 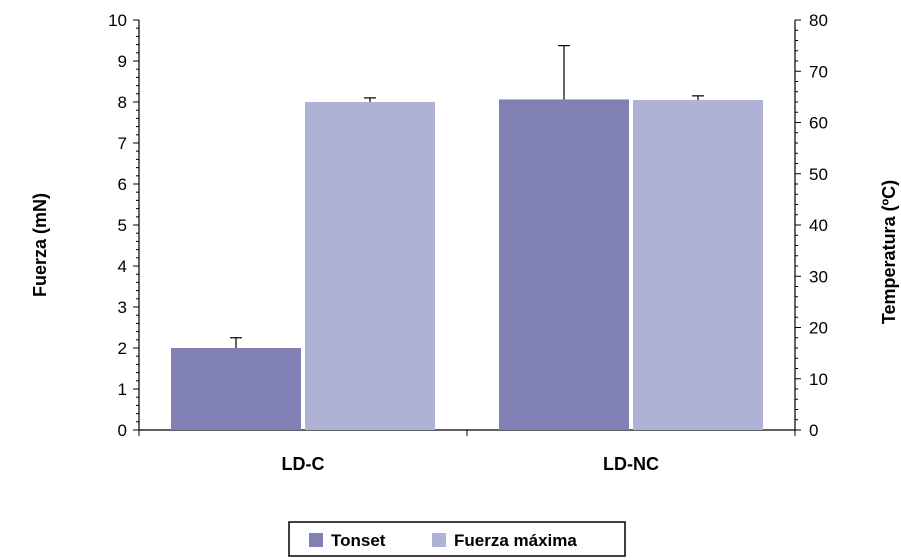 I want to click on y-right-tick-label: 70, so click(x=818, y=71).